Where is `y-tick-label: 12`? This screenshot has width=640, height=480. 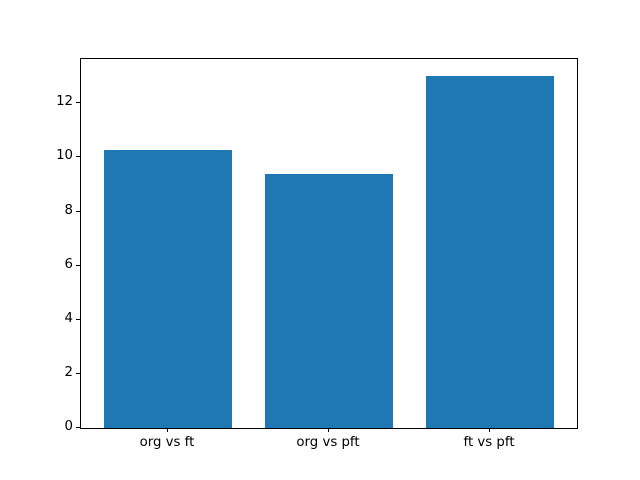 y-tick-label: 12 is located at coordinates (64, 102).